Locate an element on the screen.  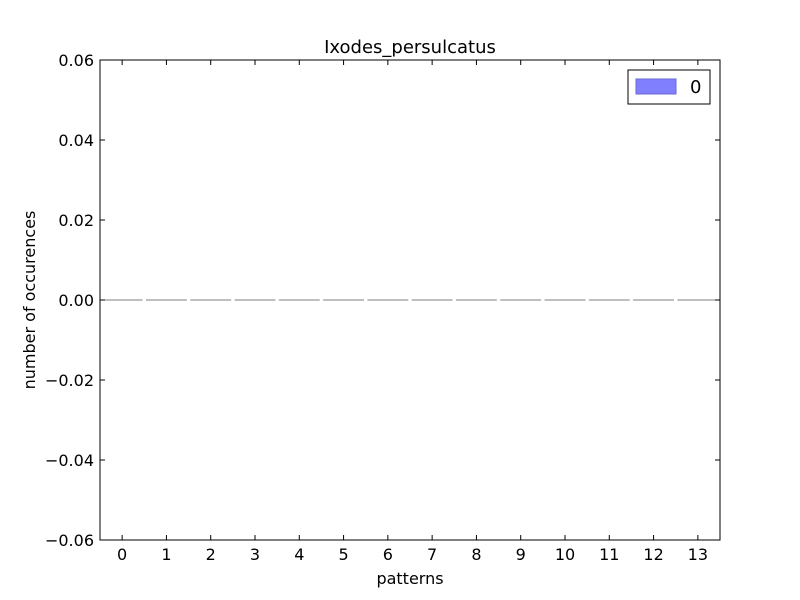
x-tick-label: 13 is located at coordinates (698, 554).